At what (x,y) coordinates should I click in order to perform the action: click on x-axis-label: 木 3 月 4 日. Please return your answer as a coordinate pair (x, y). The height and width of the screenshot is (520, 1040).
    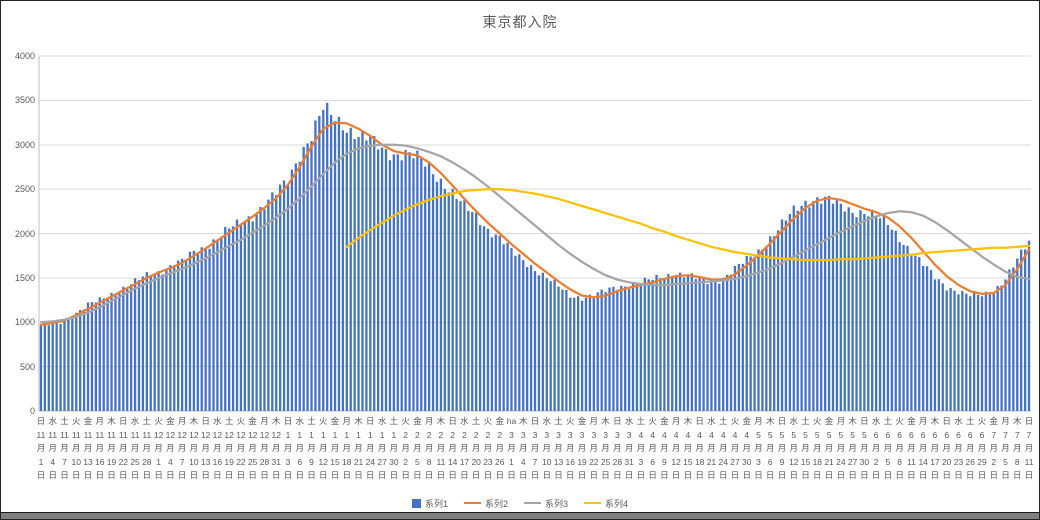
    Looking at the image, I should click on (523, 448).